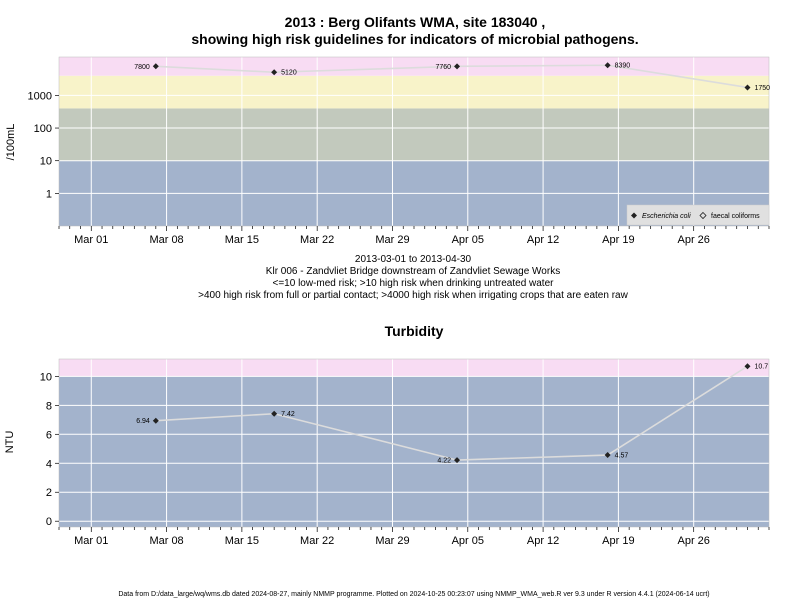  I want to click on ecoli-data-label: 8390, so click(623, 66).